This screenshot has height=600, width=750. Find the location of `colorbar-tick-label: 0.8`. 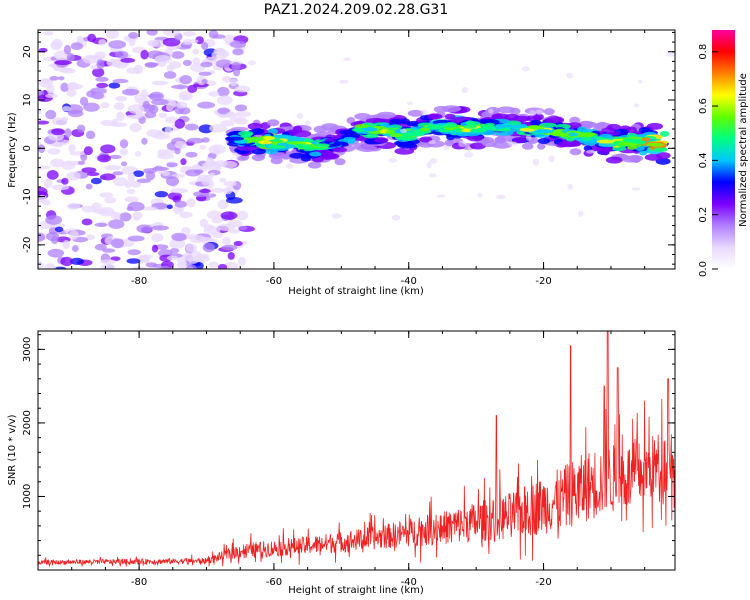

colorbar-tick-label: 0.8 is located at coordinates (703, 52).